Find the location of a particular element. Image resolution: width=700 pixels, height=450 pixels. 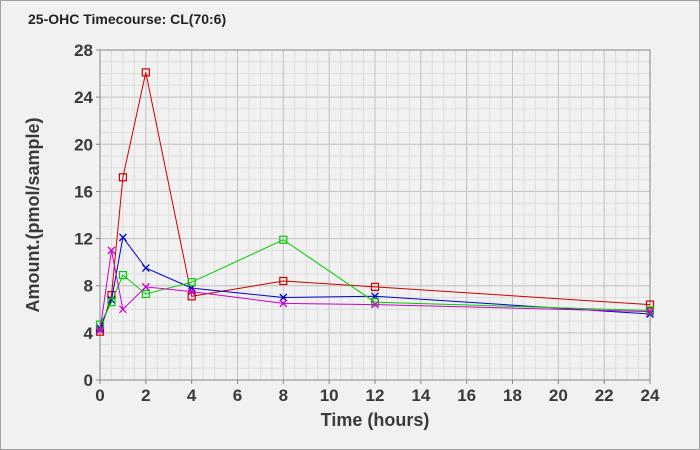

x-tick-label: 10 is located at coordinates (329, 395).